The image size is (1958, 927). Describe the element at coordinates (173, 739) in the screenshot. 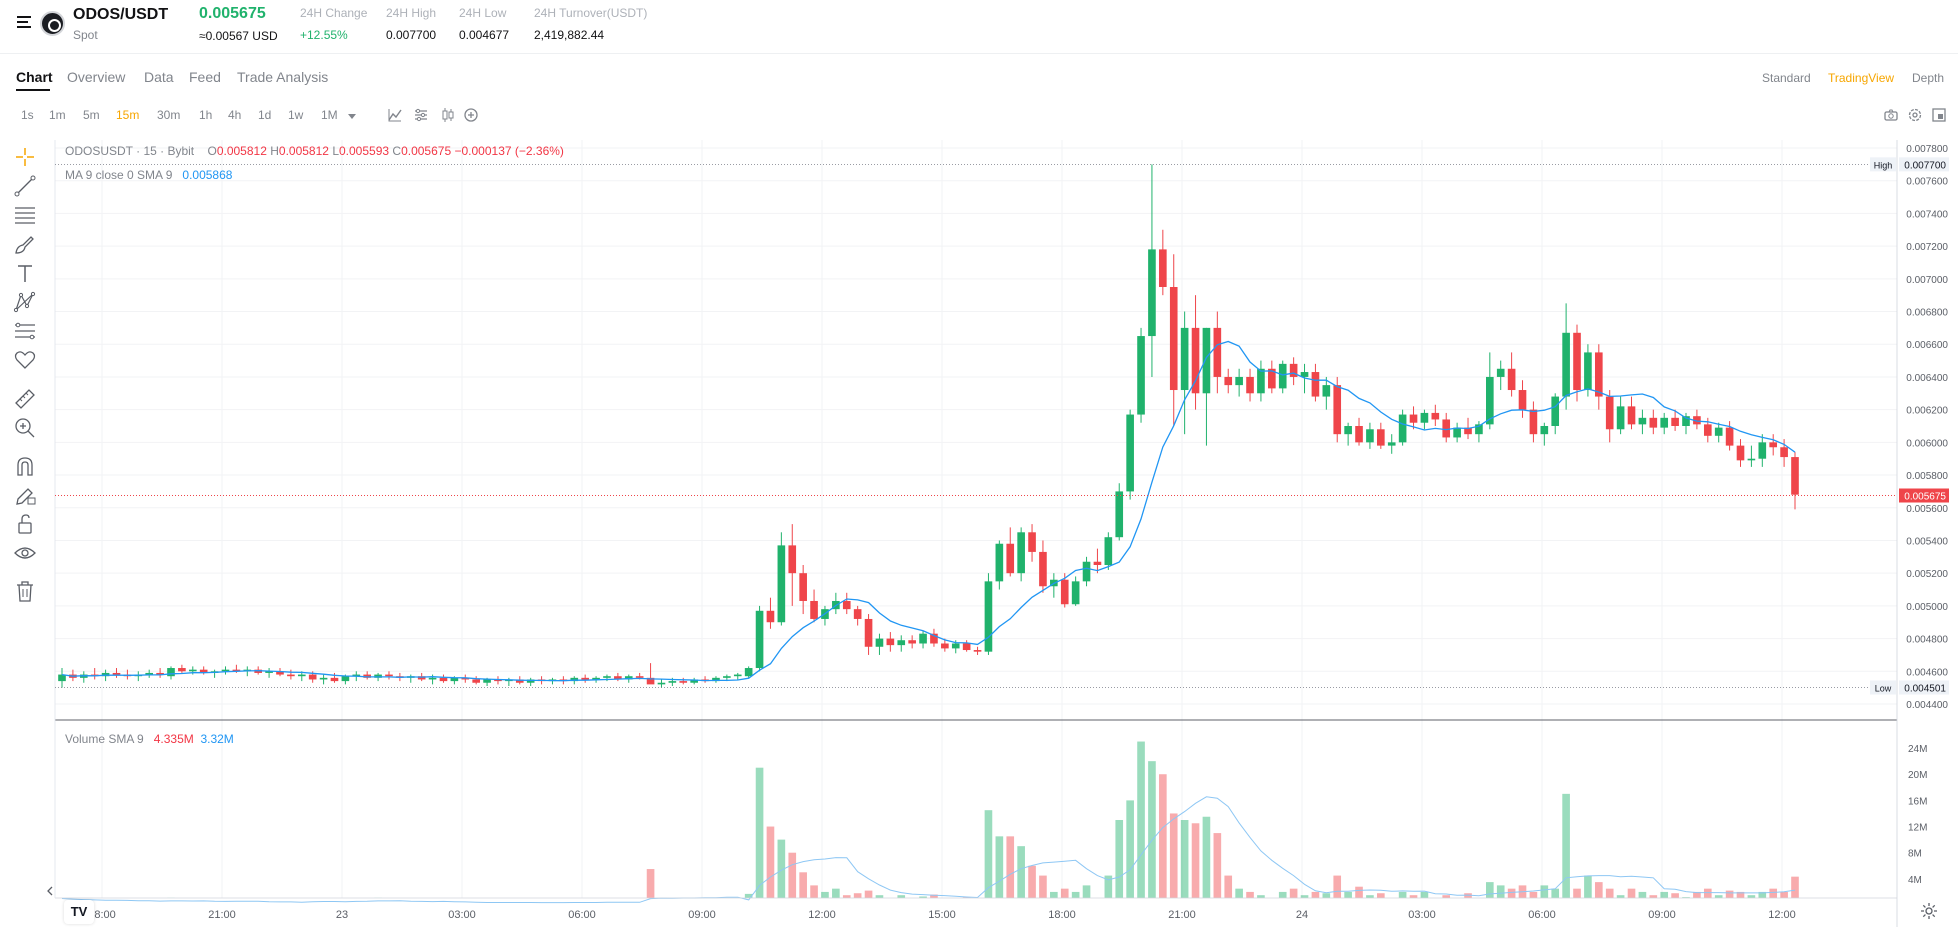

I see `volume-value: 4.335M` at that location.